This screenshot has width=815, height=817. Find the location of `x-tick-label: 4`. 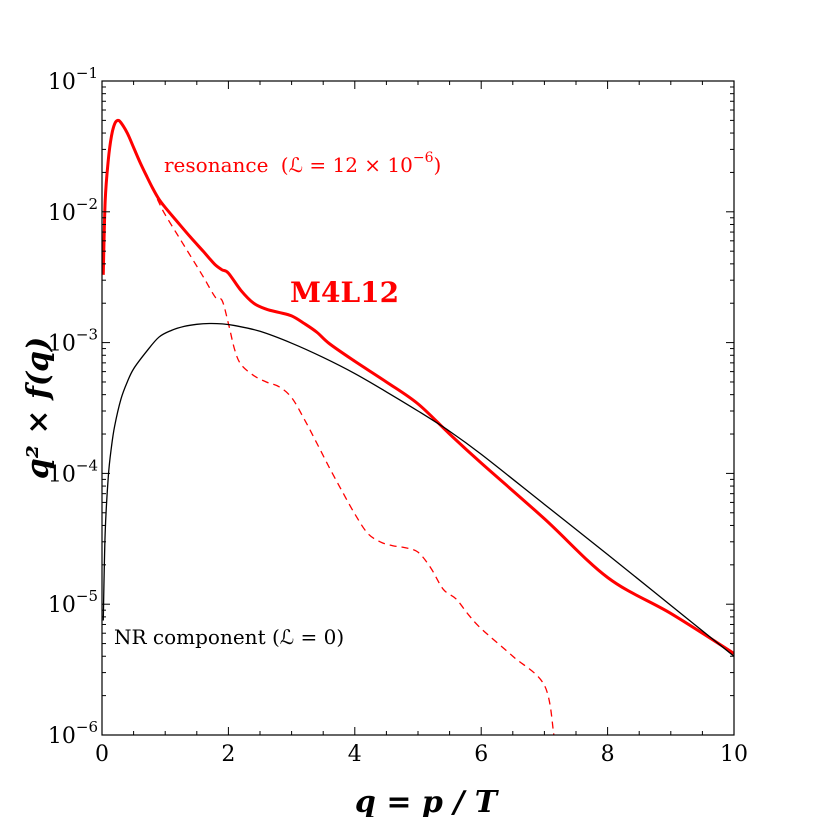

x-tick-label: 4 is located at coordinates (355, 754).